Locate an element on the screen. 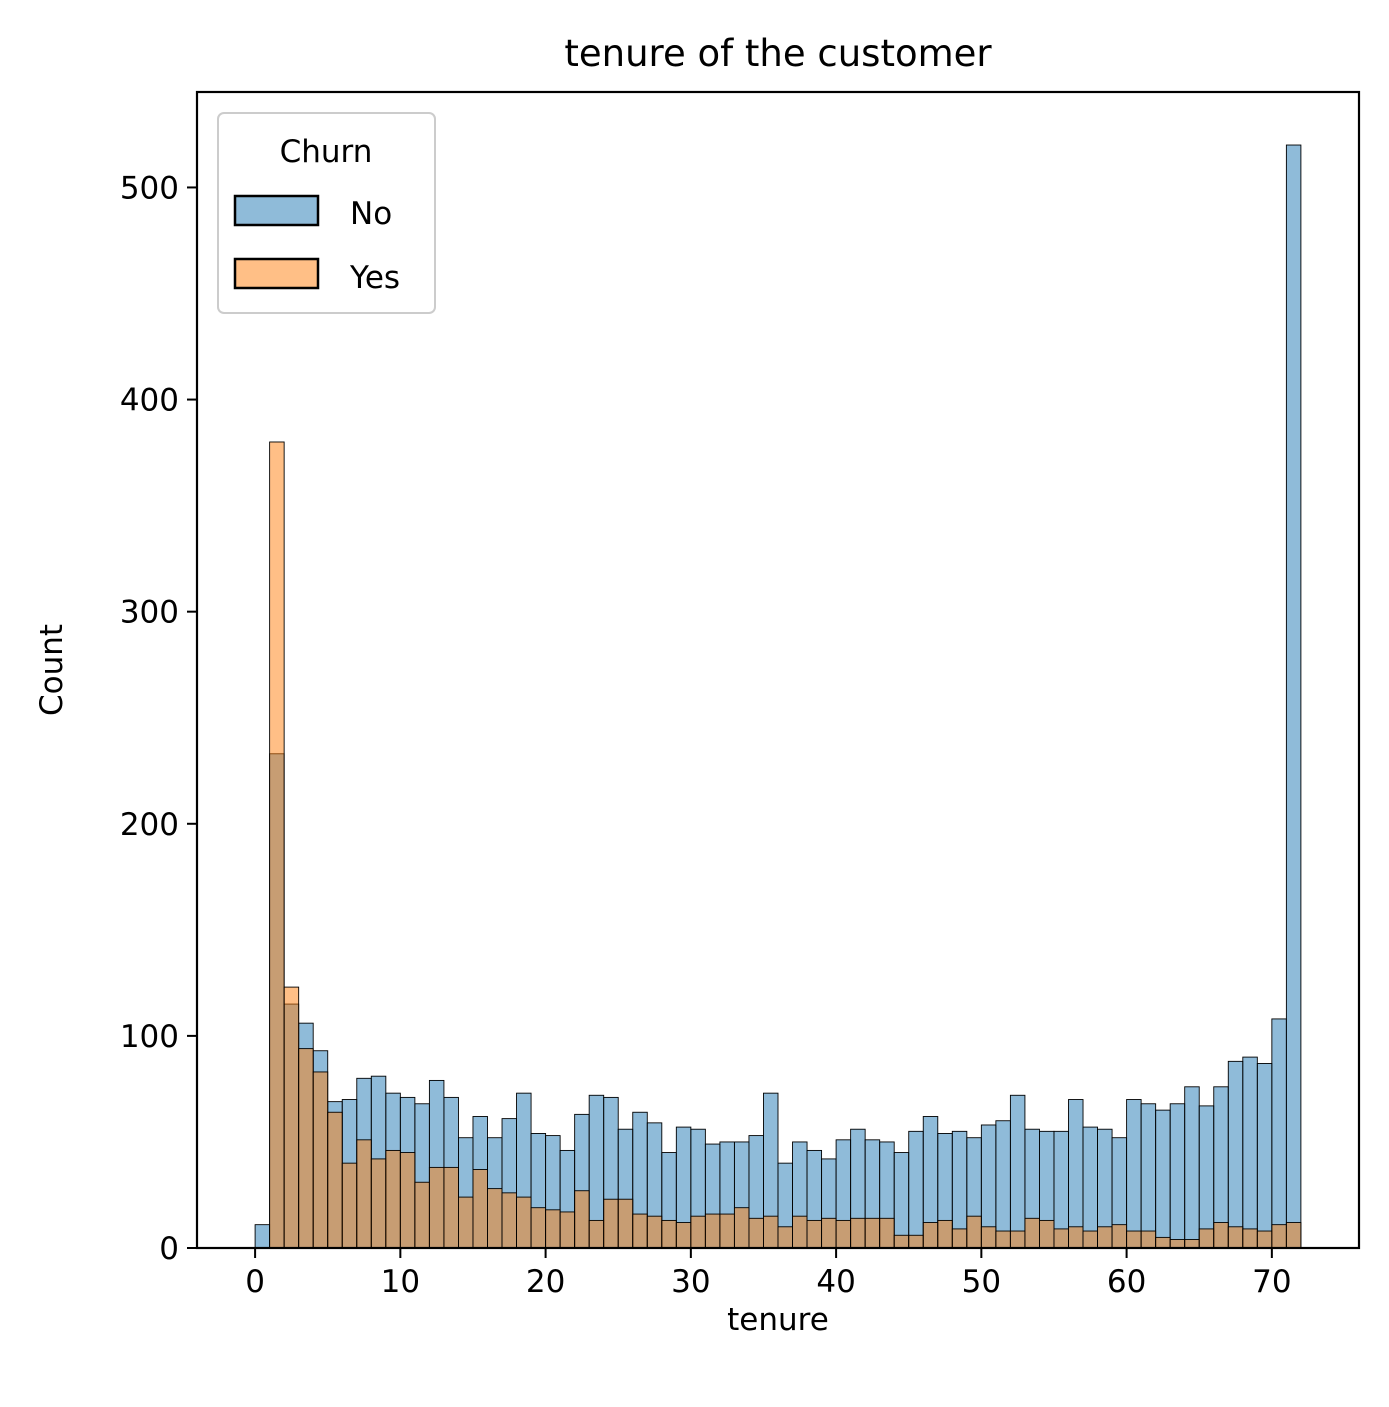  x-tick-label-10: 10 is located at coordinates (400, 1282).